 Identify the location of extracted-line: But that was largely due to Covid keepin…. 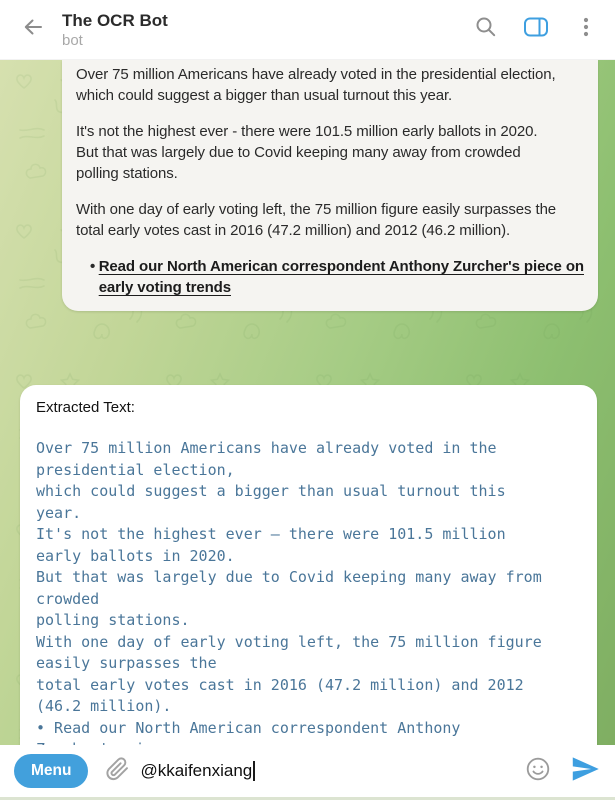
(289, 577).